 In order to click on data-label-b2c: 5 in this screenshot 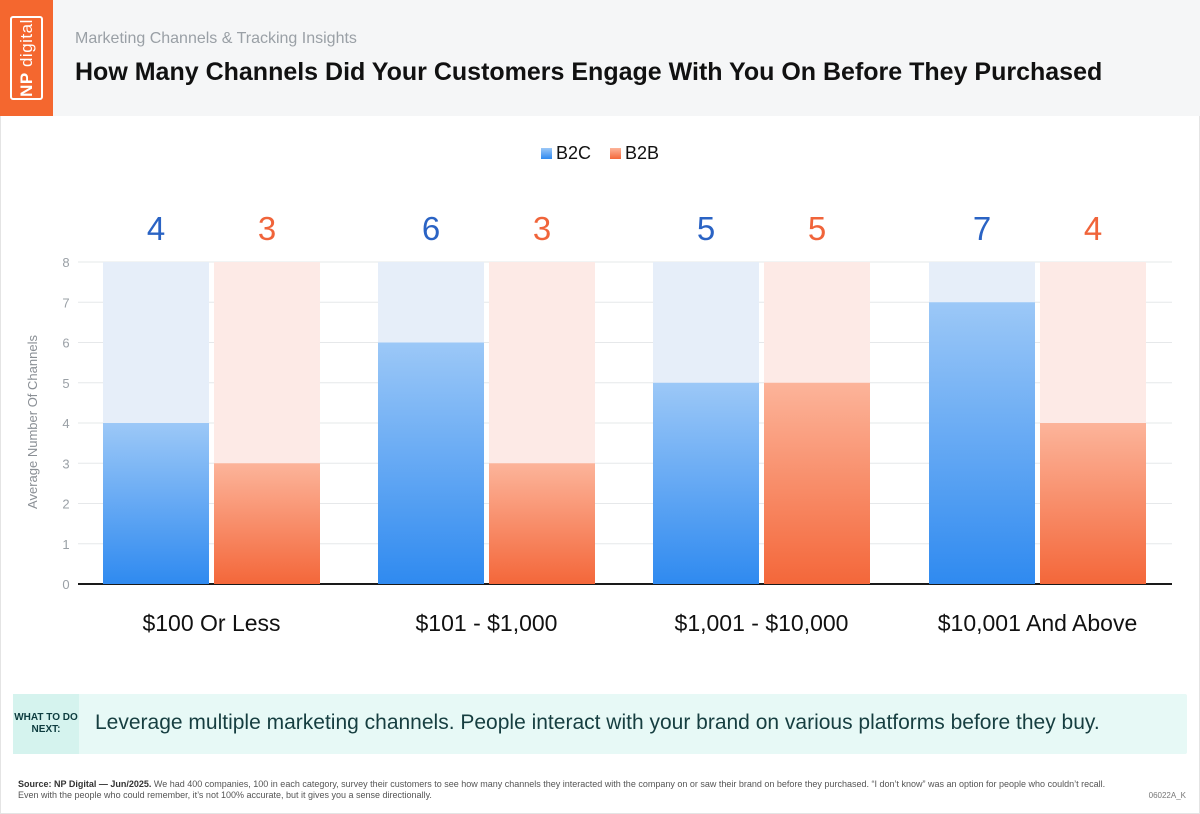, I will do `click(706, 228)`.